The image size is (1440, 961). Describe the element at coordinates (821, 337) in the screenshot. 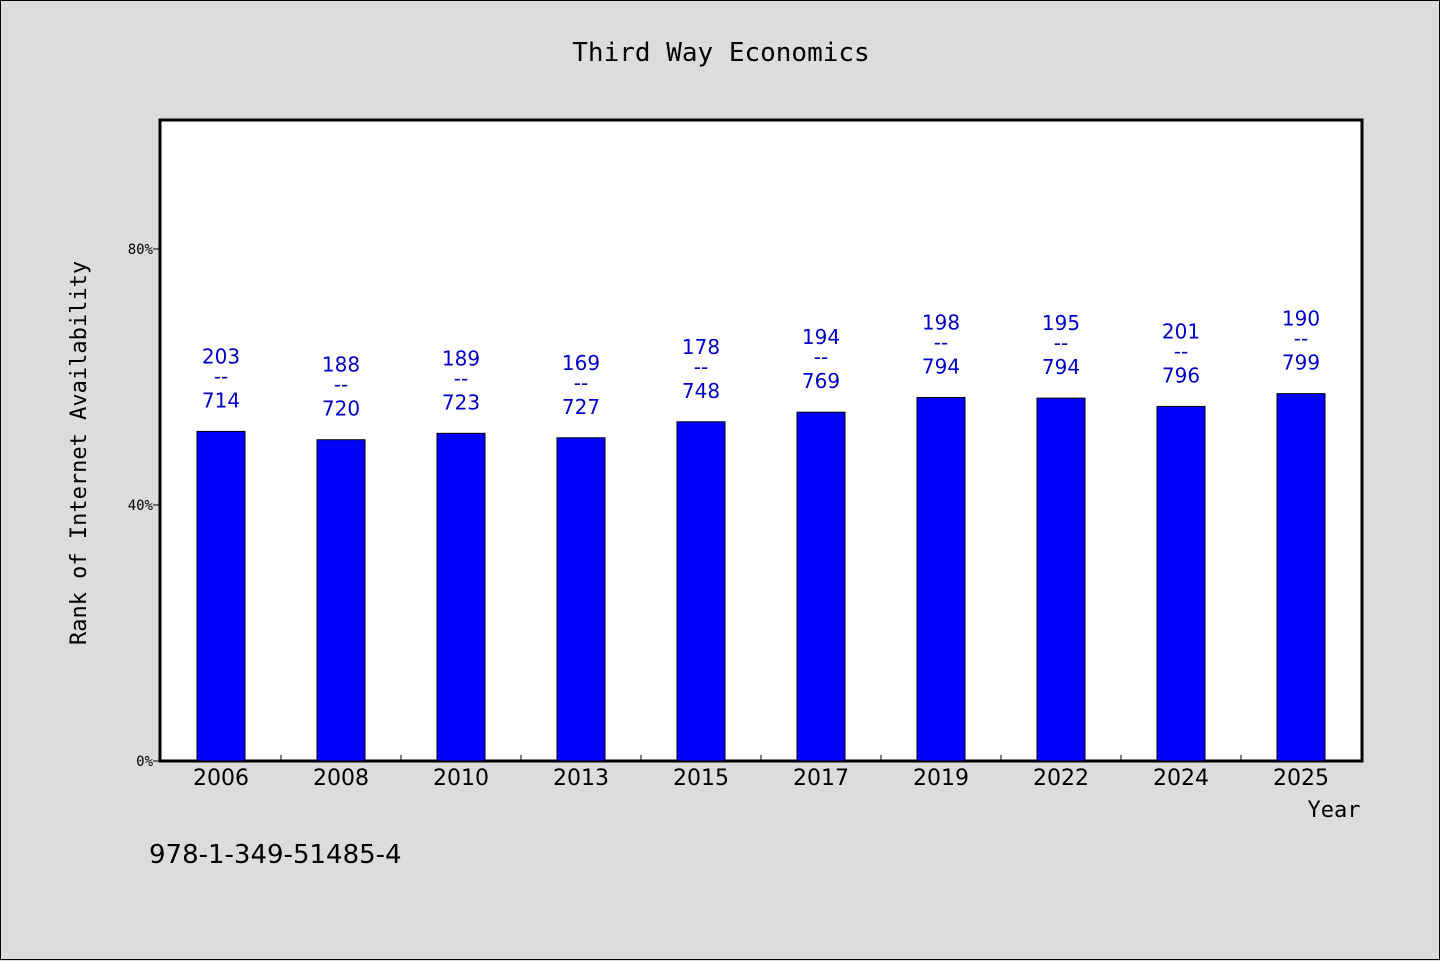

I see `bar-label-rank: 194` at that location.